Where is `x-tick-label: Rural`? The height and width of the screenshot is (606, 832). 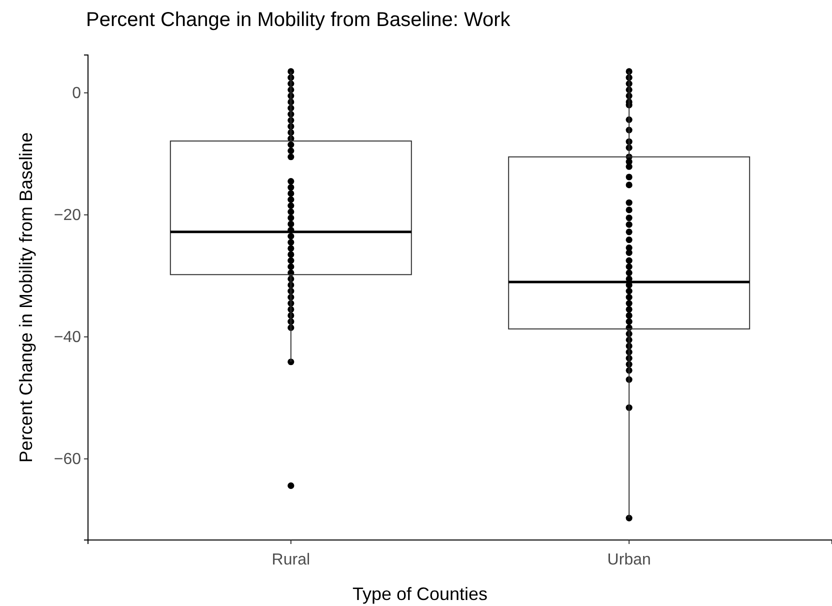
x-tick-label: Rural is located at coordinates (291, 560).